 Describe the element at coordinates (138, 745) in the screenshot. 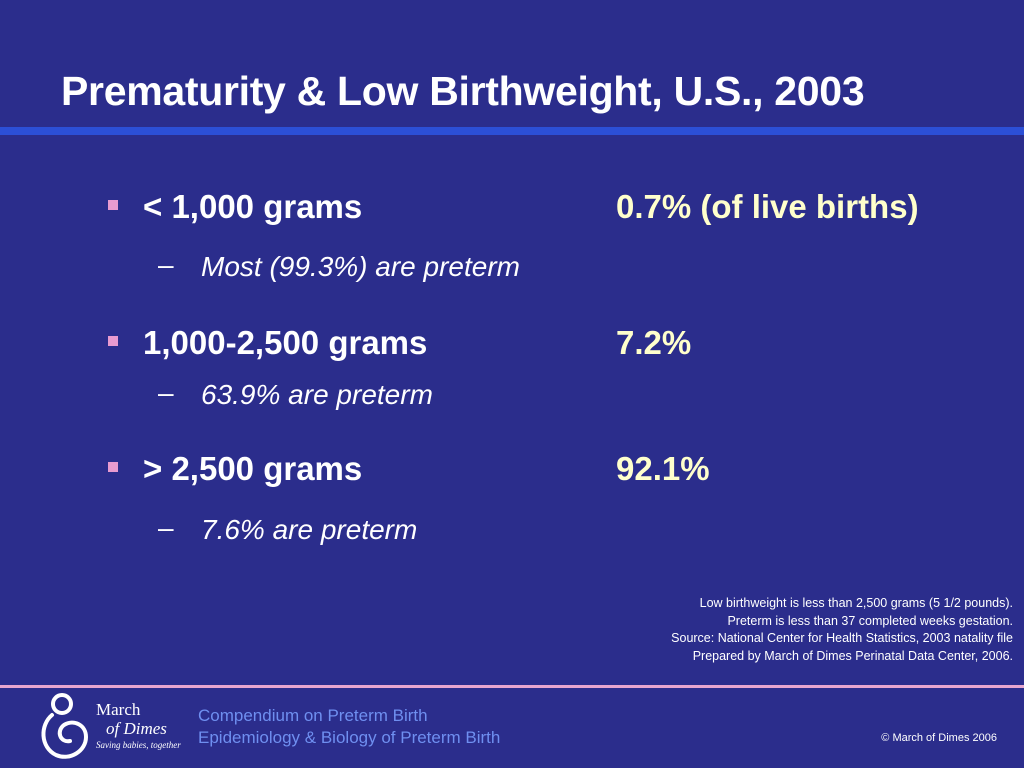

I see `logo-tagline: Saving babies, together` at that location.